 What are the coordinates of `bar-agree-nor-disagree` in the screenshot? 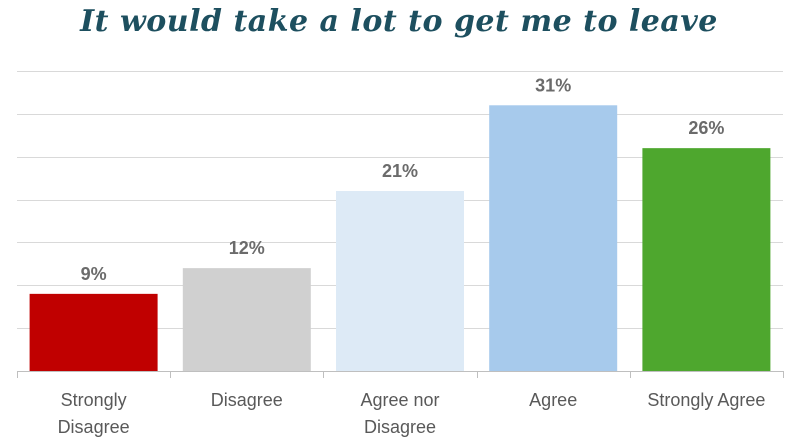 It's located at (400, 281).